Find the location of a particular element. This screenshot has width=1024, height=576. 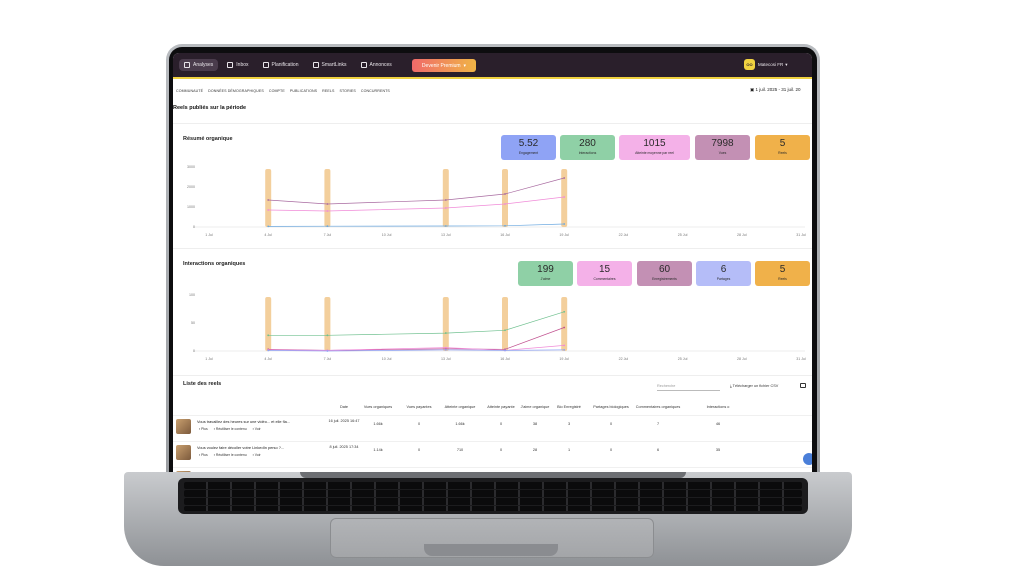

stat-card: 7998 Vues is located at coordinates (722, 147).